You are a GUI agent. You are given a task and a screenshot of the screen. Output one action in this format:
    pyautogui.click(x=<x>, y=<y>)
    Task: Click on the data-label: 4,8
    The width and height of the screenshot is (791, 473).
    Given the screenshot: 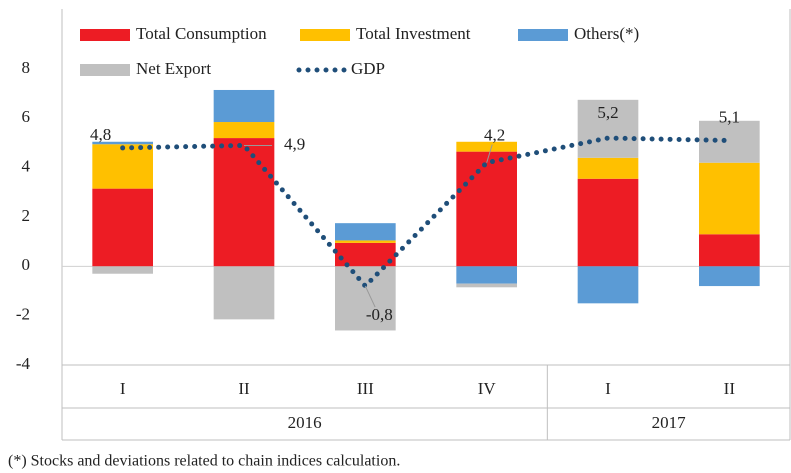 What is the action you would take?
    pyautogui.click(x=100, y=134)
    